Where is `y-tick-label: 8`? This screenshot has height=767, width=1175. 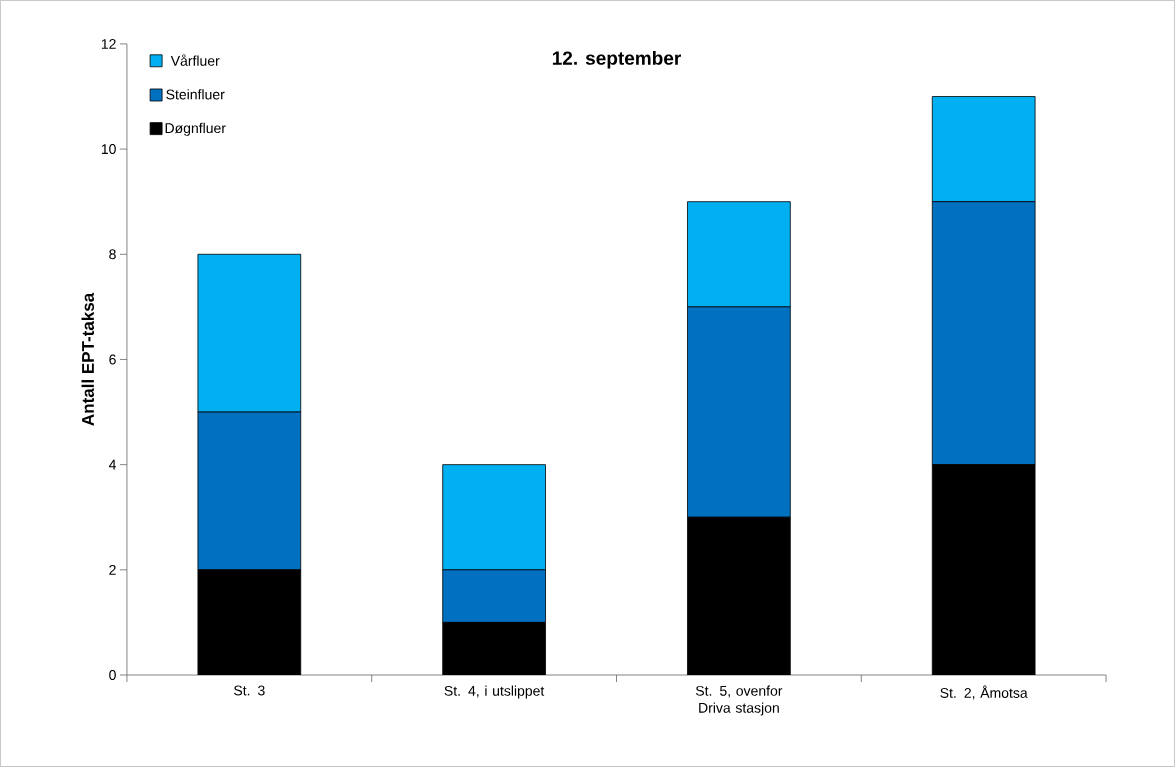
y-tick-label: 8 is located at coordinates (112, 254).